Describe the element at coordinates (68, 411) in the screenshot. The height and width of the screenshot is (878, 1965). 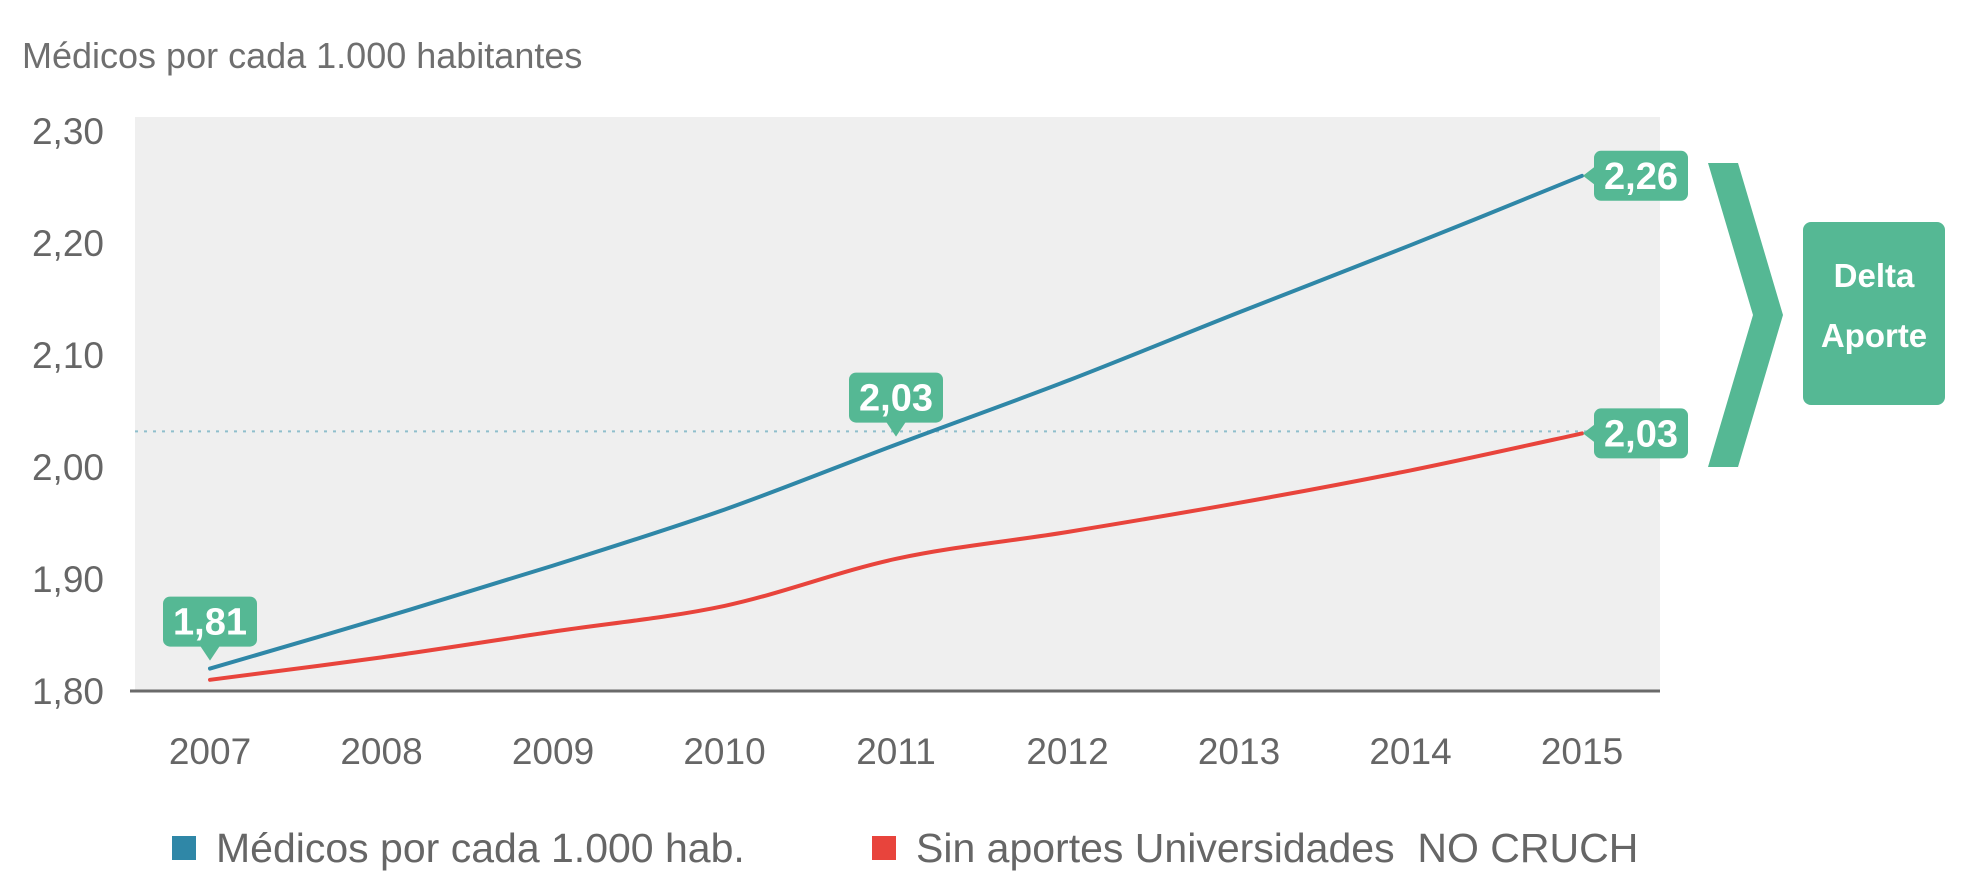
I see `y-axis-ticks: 1,80 1,90 2,00 2,10 2,20 2,30` at that location.